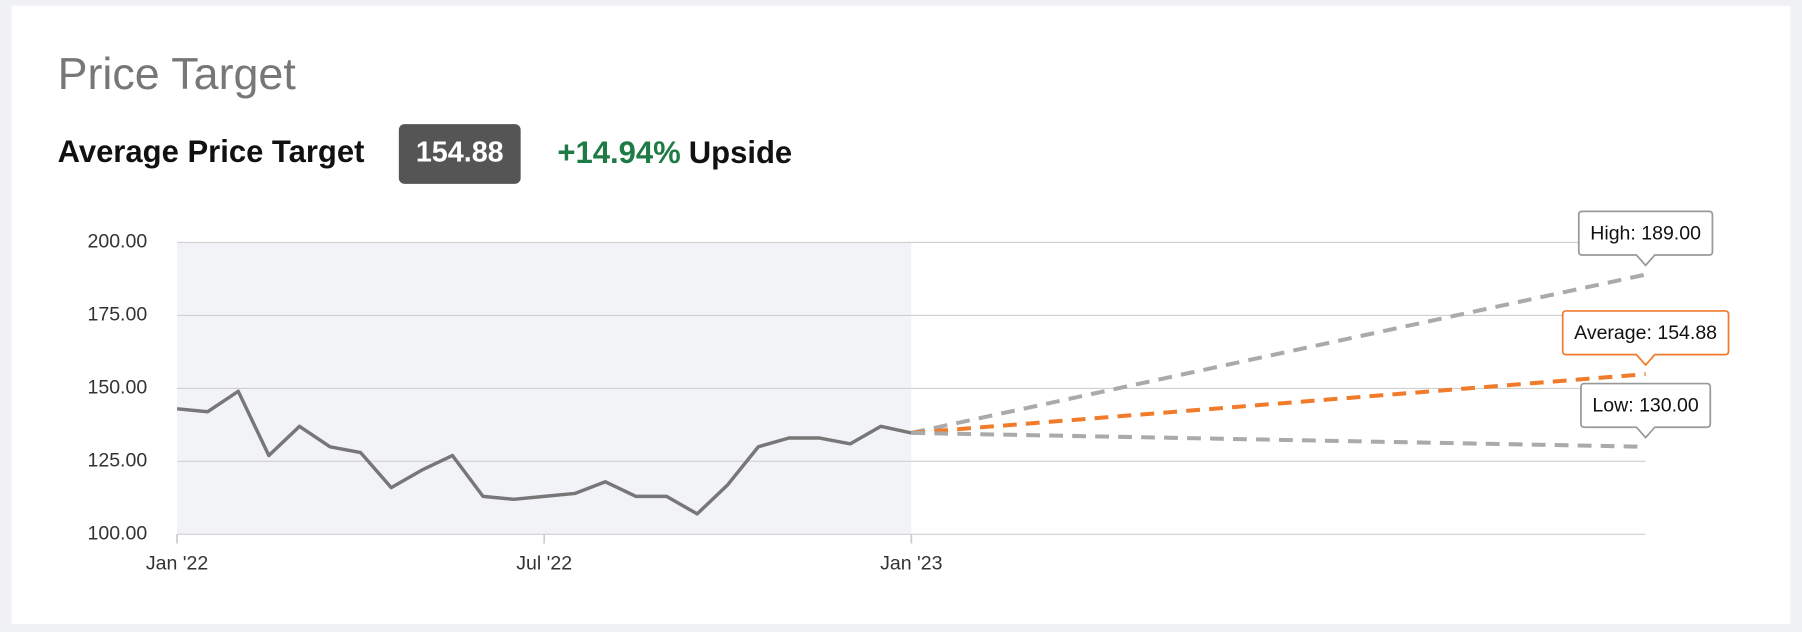  Describe the element at coordinates (117, 533) in the screenshot. I see `y-tick-label: 100.00` at that location.